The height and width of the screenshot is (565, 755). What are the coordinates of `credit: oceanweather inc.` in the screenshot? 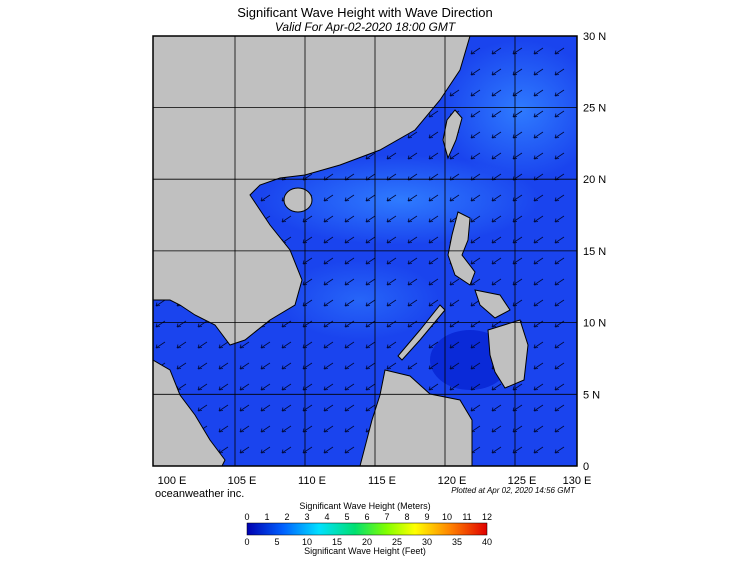 It's located at (199, 494).